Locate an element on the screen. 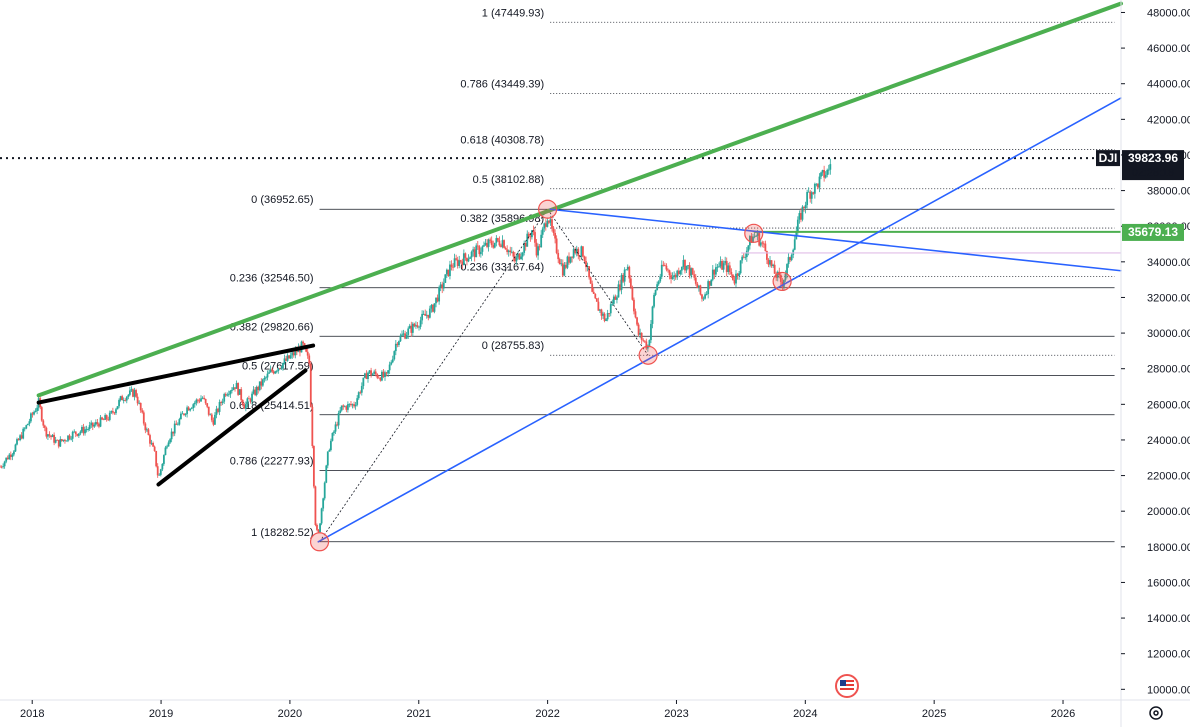 This screenshot has width=1190, height=727. zigzag-dotted-line is located at coordinates (433, 376).